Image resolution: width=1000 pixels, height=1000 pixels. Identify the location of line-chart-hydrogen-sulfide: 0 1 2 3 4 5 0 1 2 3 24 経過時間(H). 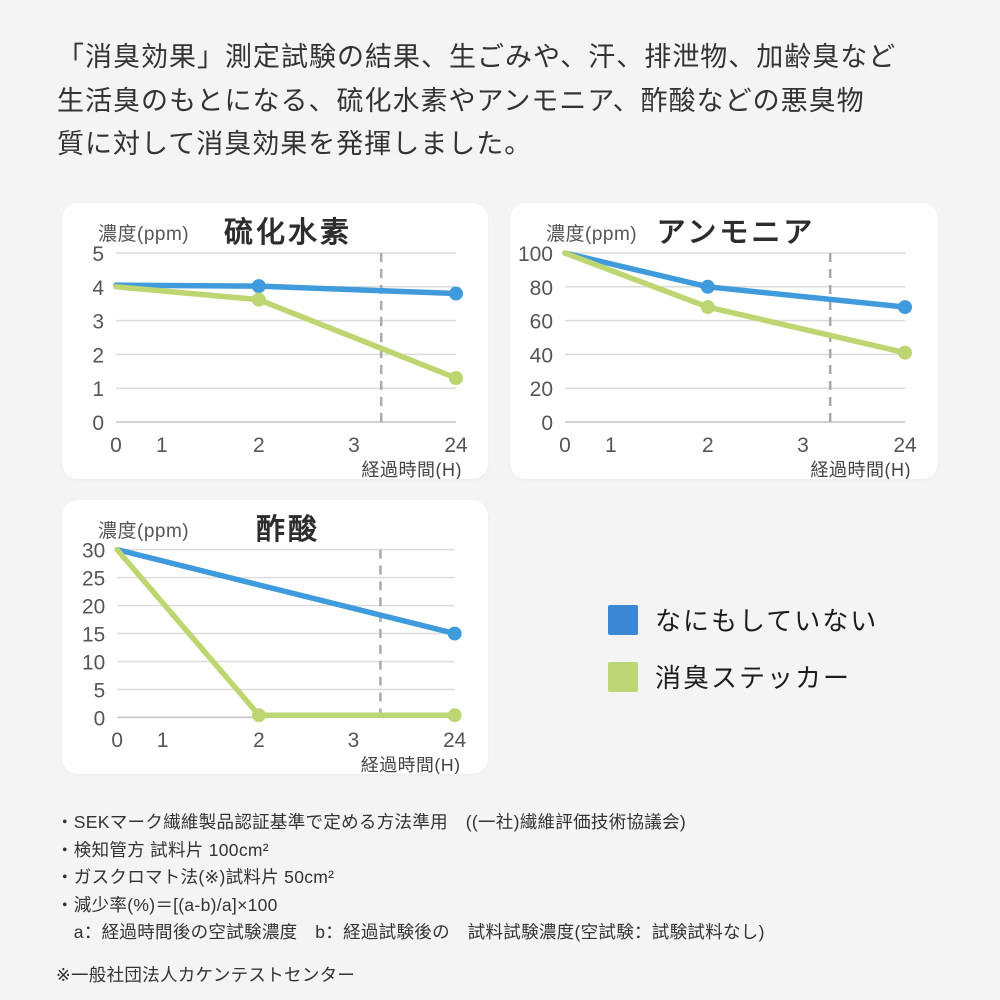
(280, 361).